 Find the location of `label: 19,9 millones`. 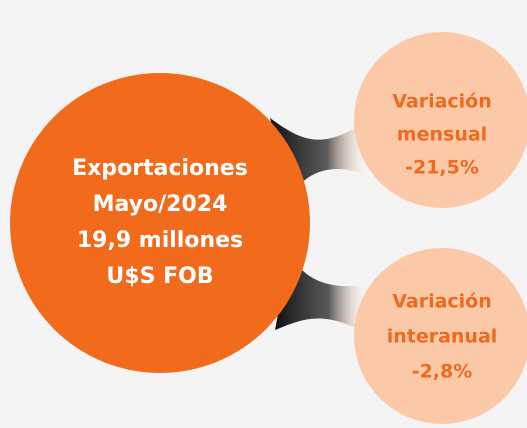

label: 19,9 millones is located at coordinates (160, 240).